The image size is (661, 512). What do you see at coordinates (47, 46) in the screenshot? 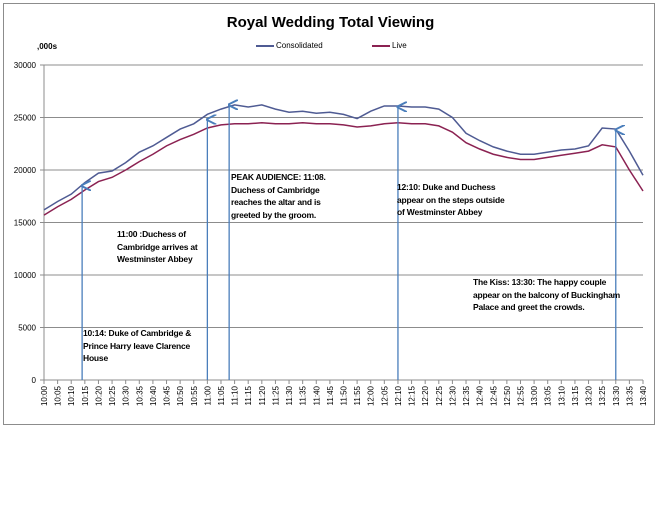
I see `y-axis-unit-label: ,000s` at bounding box center [47, 46].